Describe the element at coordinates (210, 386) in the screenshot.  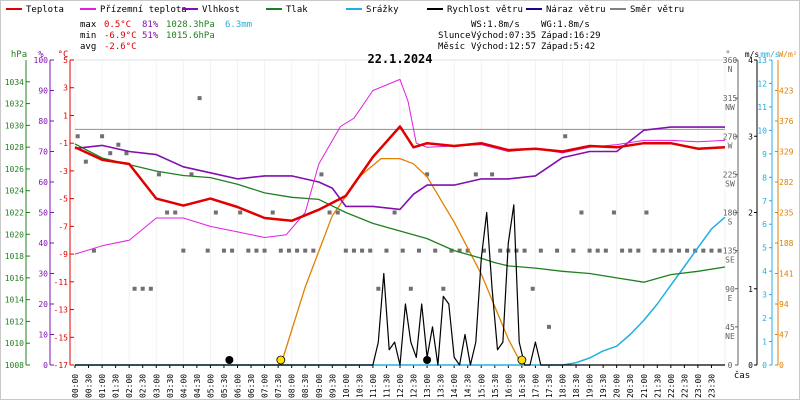
I see `axis-tick-label-x: 05:00` at that location.